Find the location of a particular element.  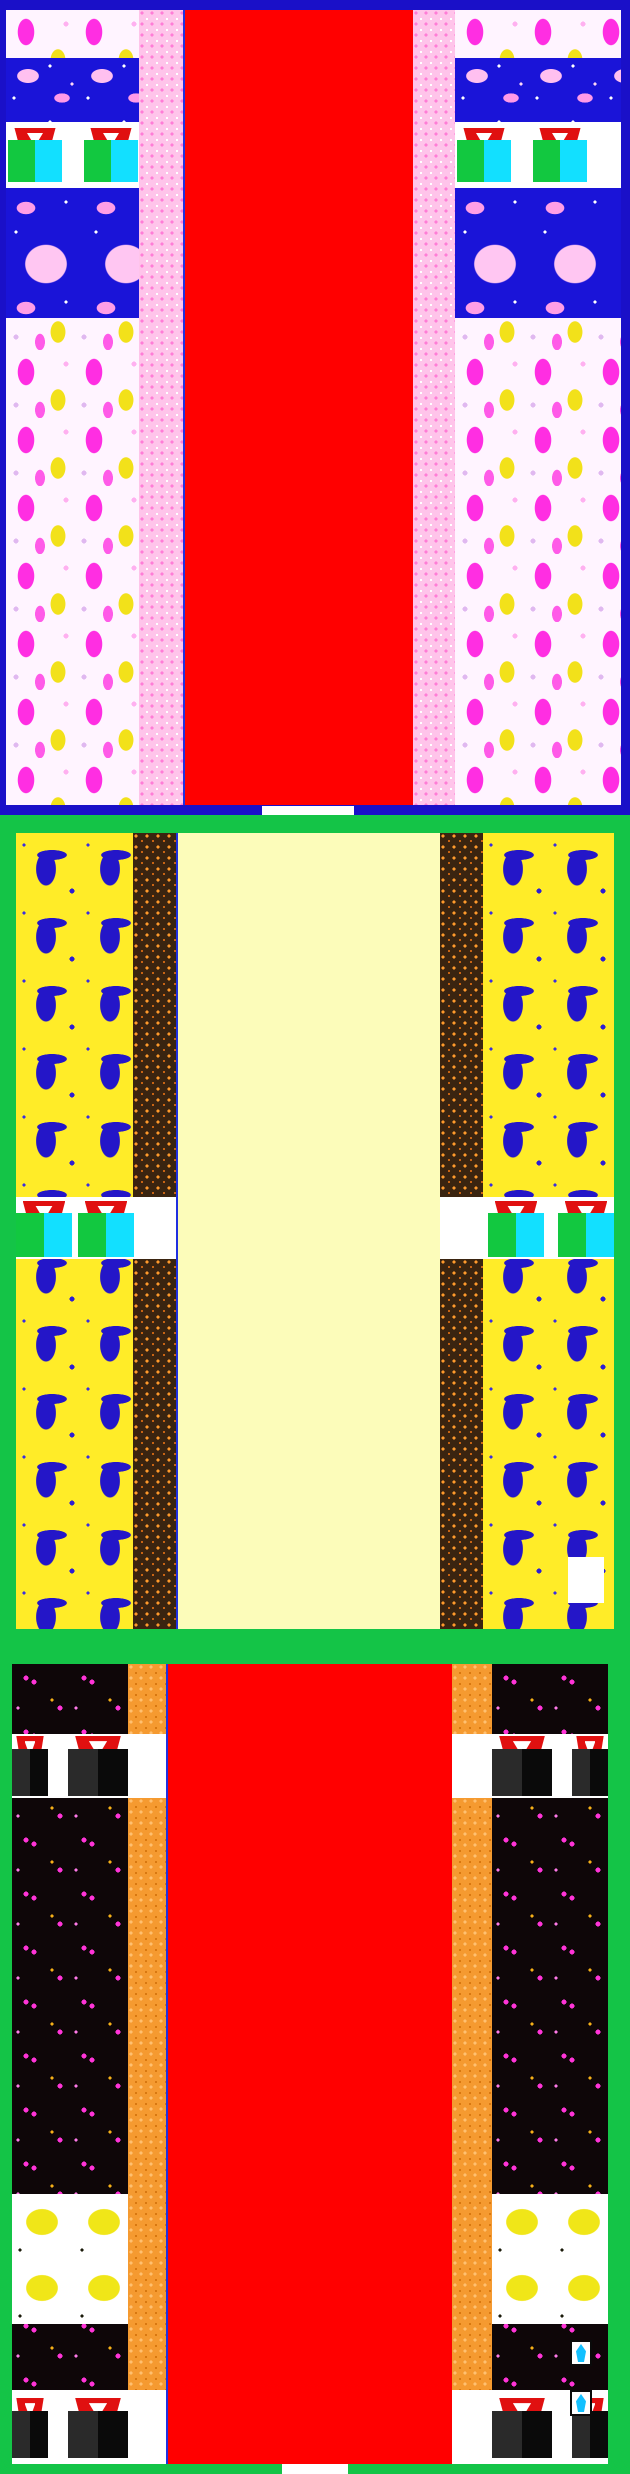

right-track-edge-lower is located at coordinates (461, 1444).